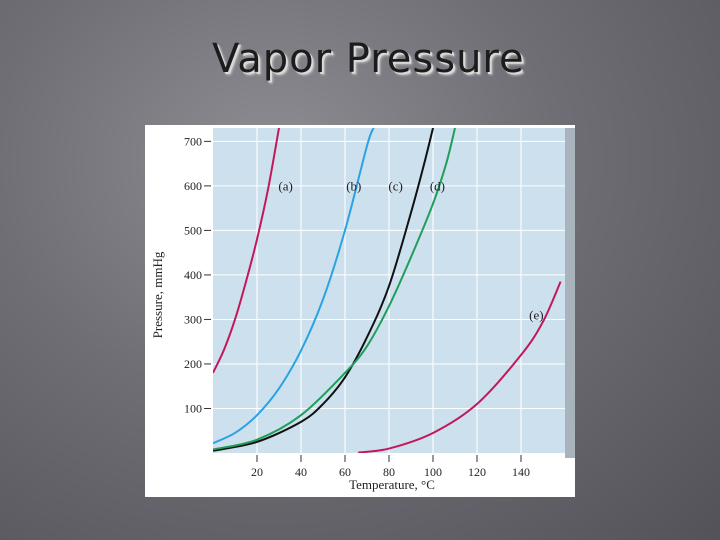 The image size is (720, 540). Describe the element at coordinates (257, 472) in the screenshot. I see `x-tick-label-0: 20` at that location.